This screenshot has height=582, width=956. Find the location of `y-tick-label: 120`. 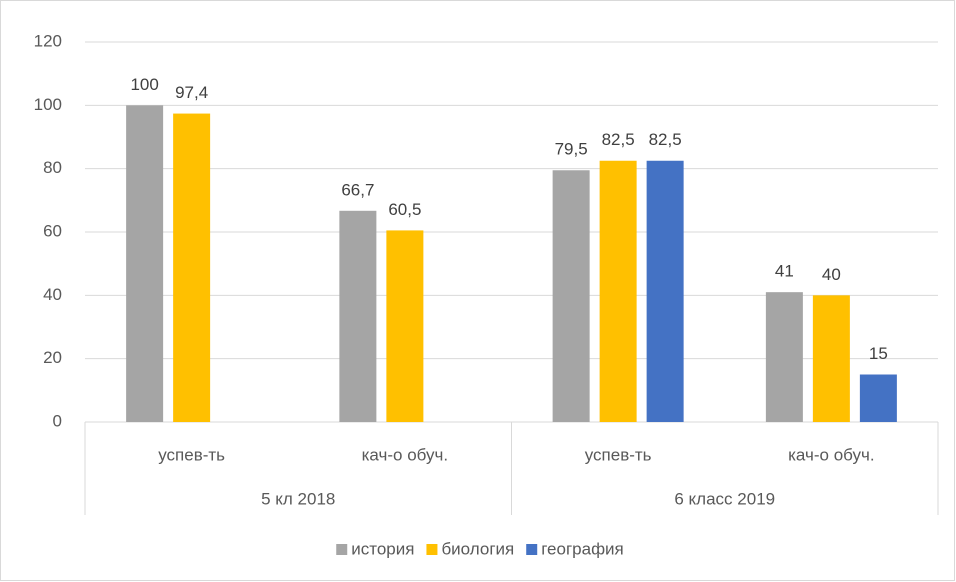

y-tick-label: 120 is located at coordinates (48, 40).